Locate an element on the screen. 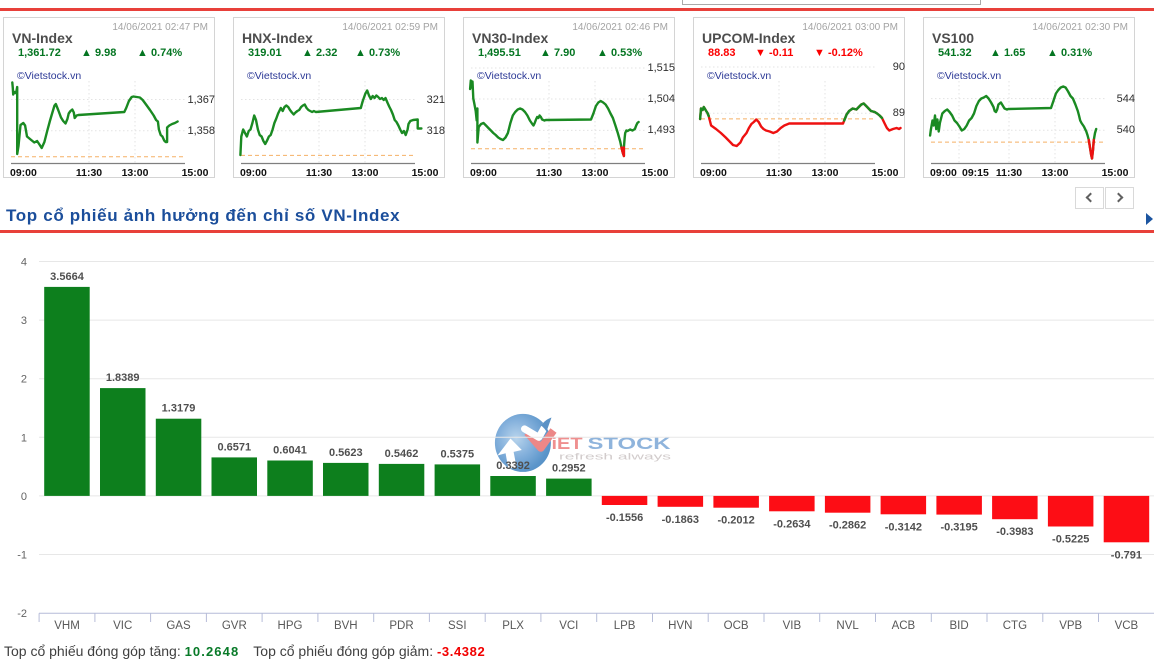 The height and width of the screenshot is (667, 1154). svg-text: OCB is located at coordinates (736, 626).